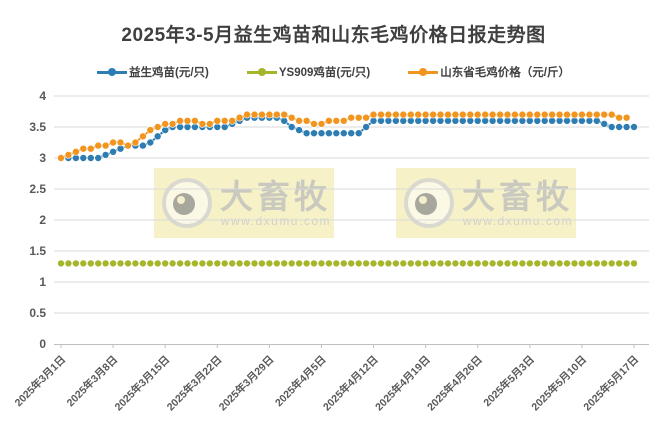 This screenshot has width=667, height=432. Describe the element at coordinates (142, 383) in the screenshot. I see `x-axis-tick-label: 2025年3月15日` at that location.